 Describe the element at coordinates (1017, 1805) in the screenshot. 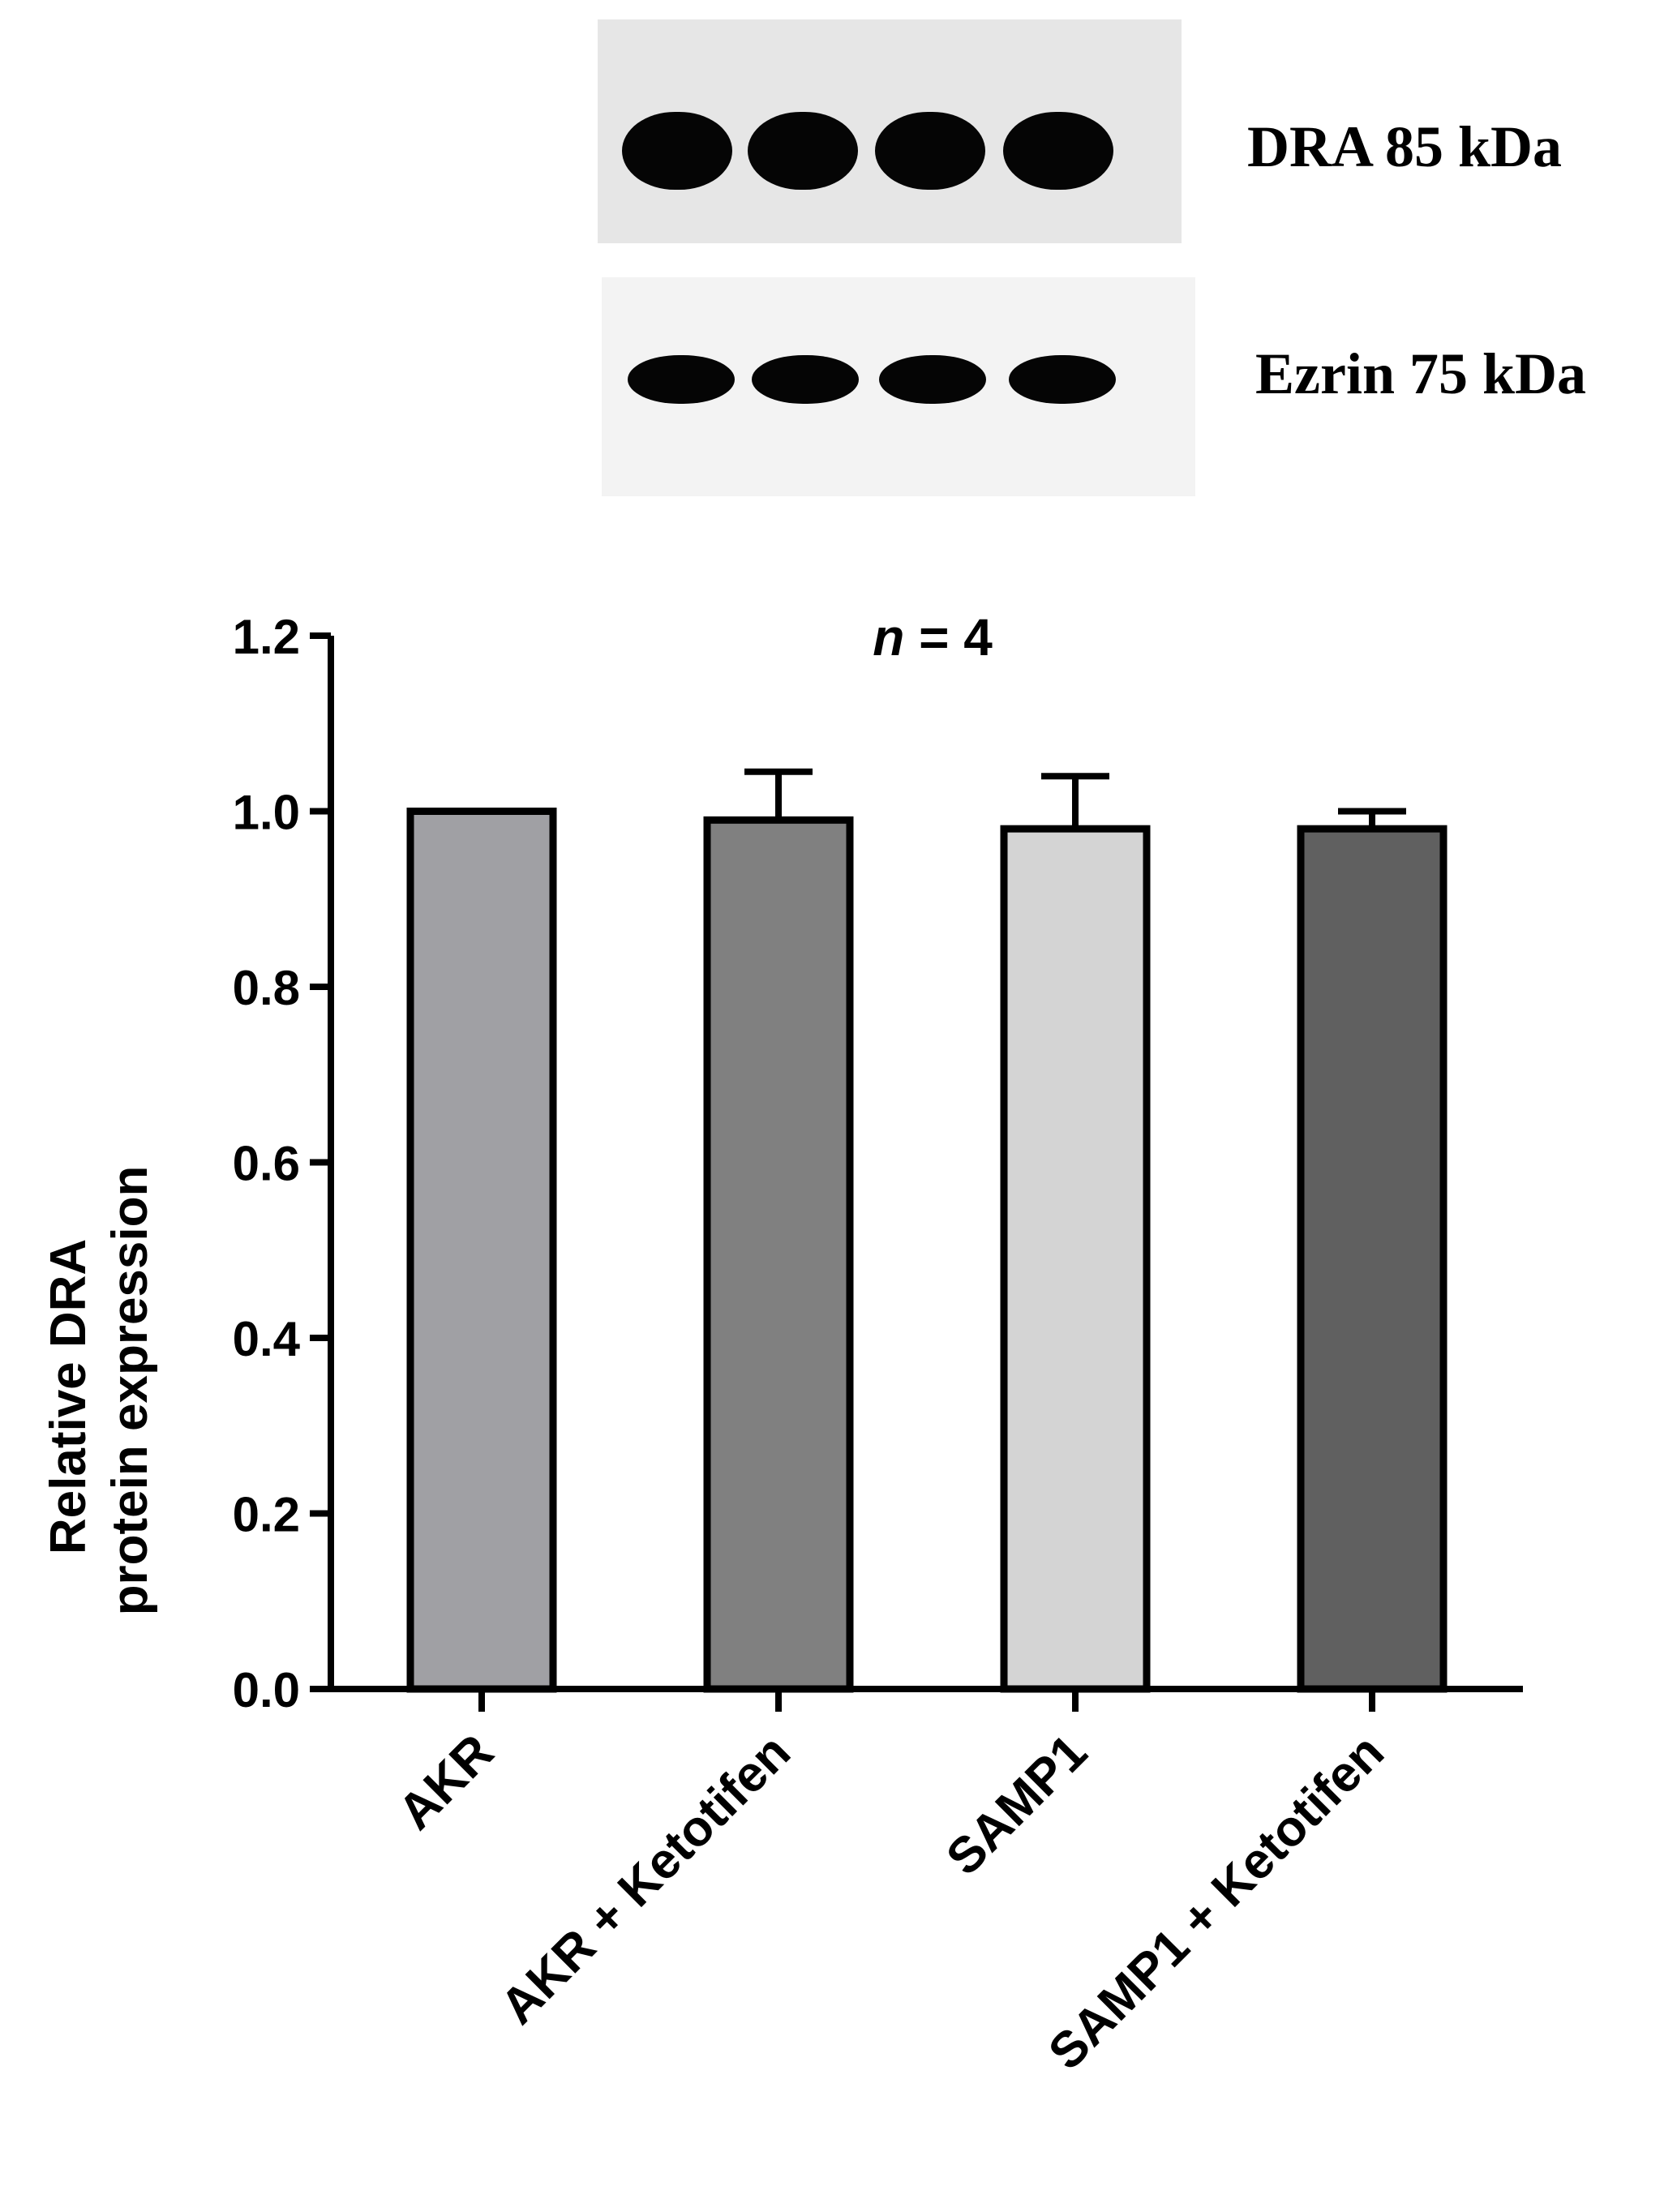

I see `x-tick-label: SAMP1` at that location.